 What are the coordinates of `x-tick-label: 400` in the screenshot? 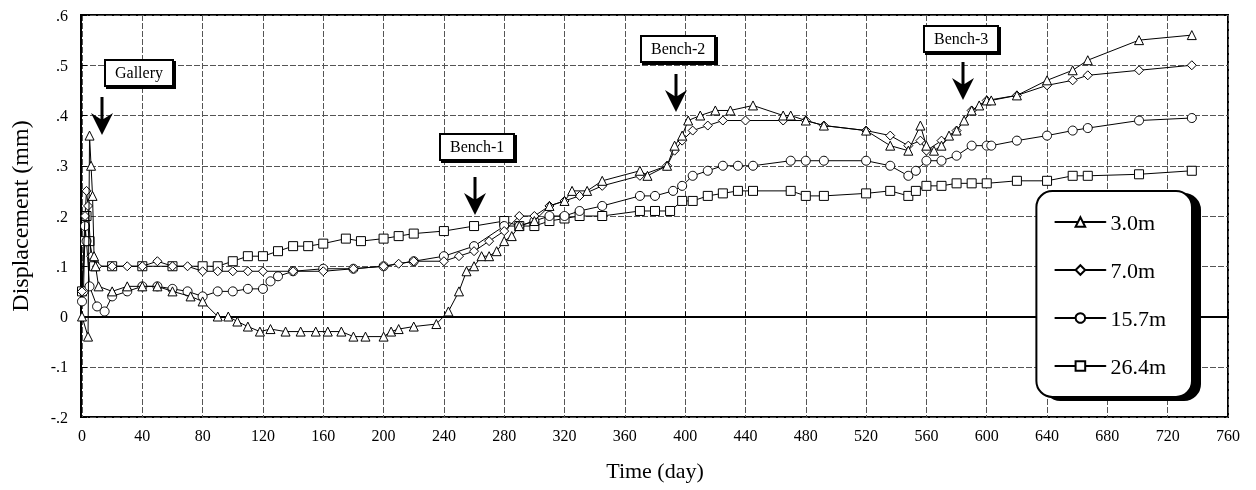 It's located at (685, 435).